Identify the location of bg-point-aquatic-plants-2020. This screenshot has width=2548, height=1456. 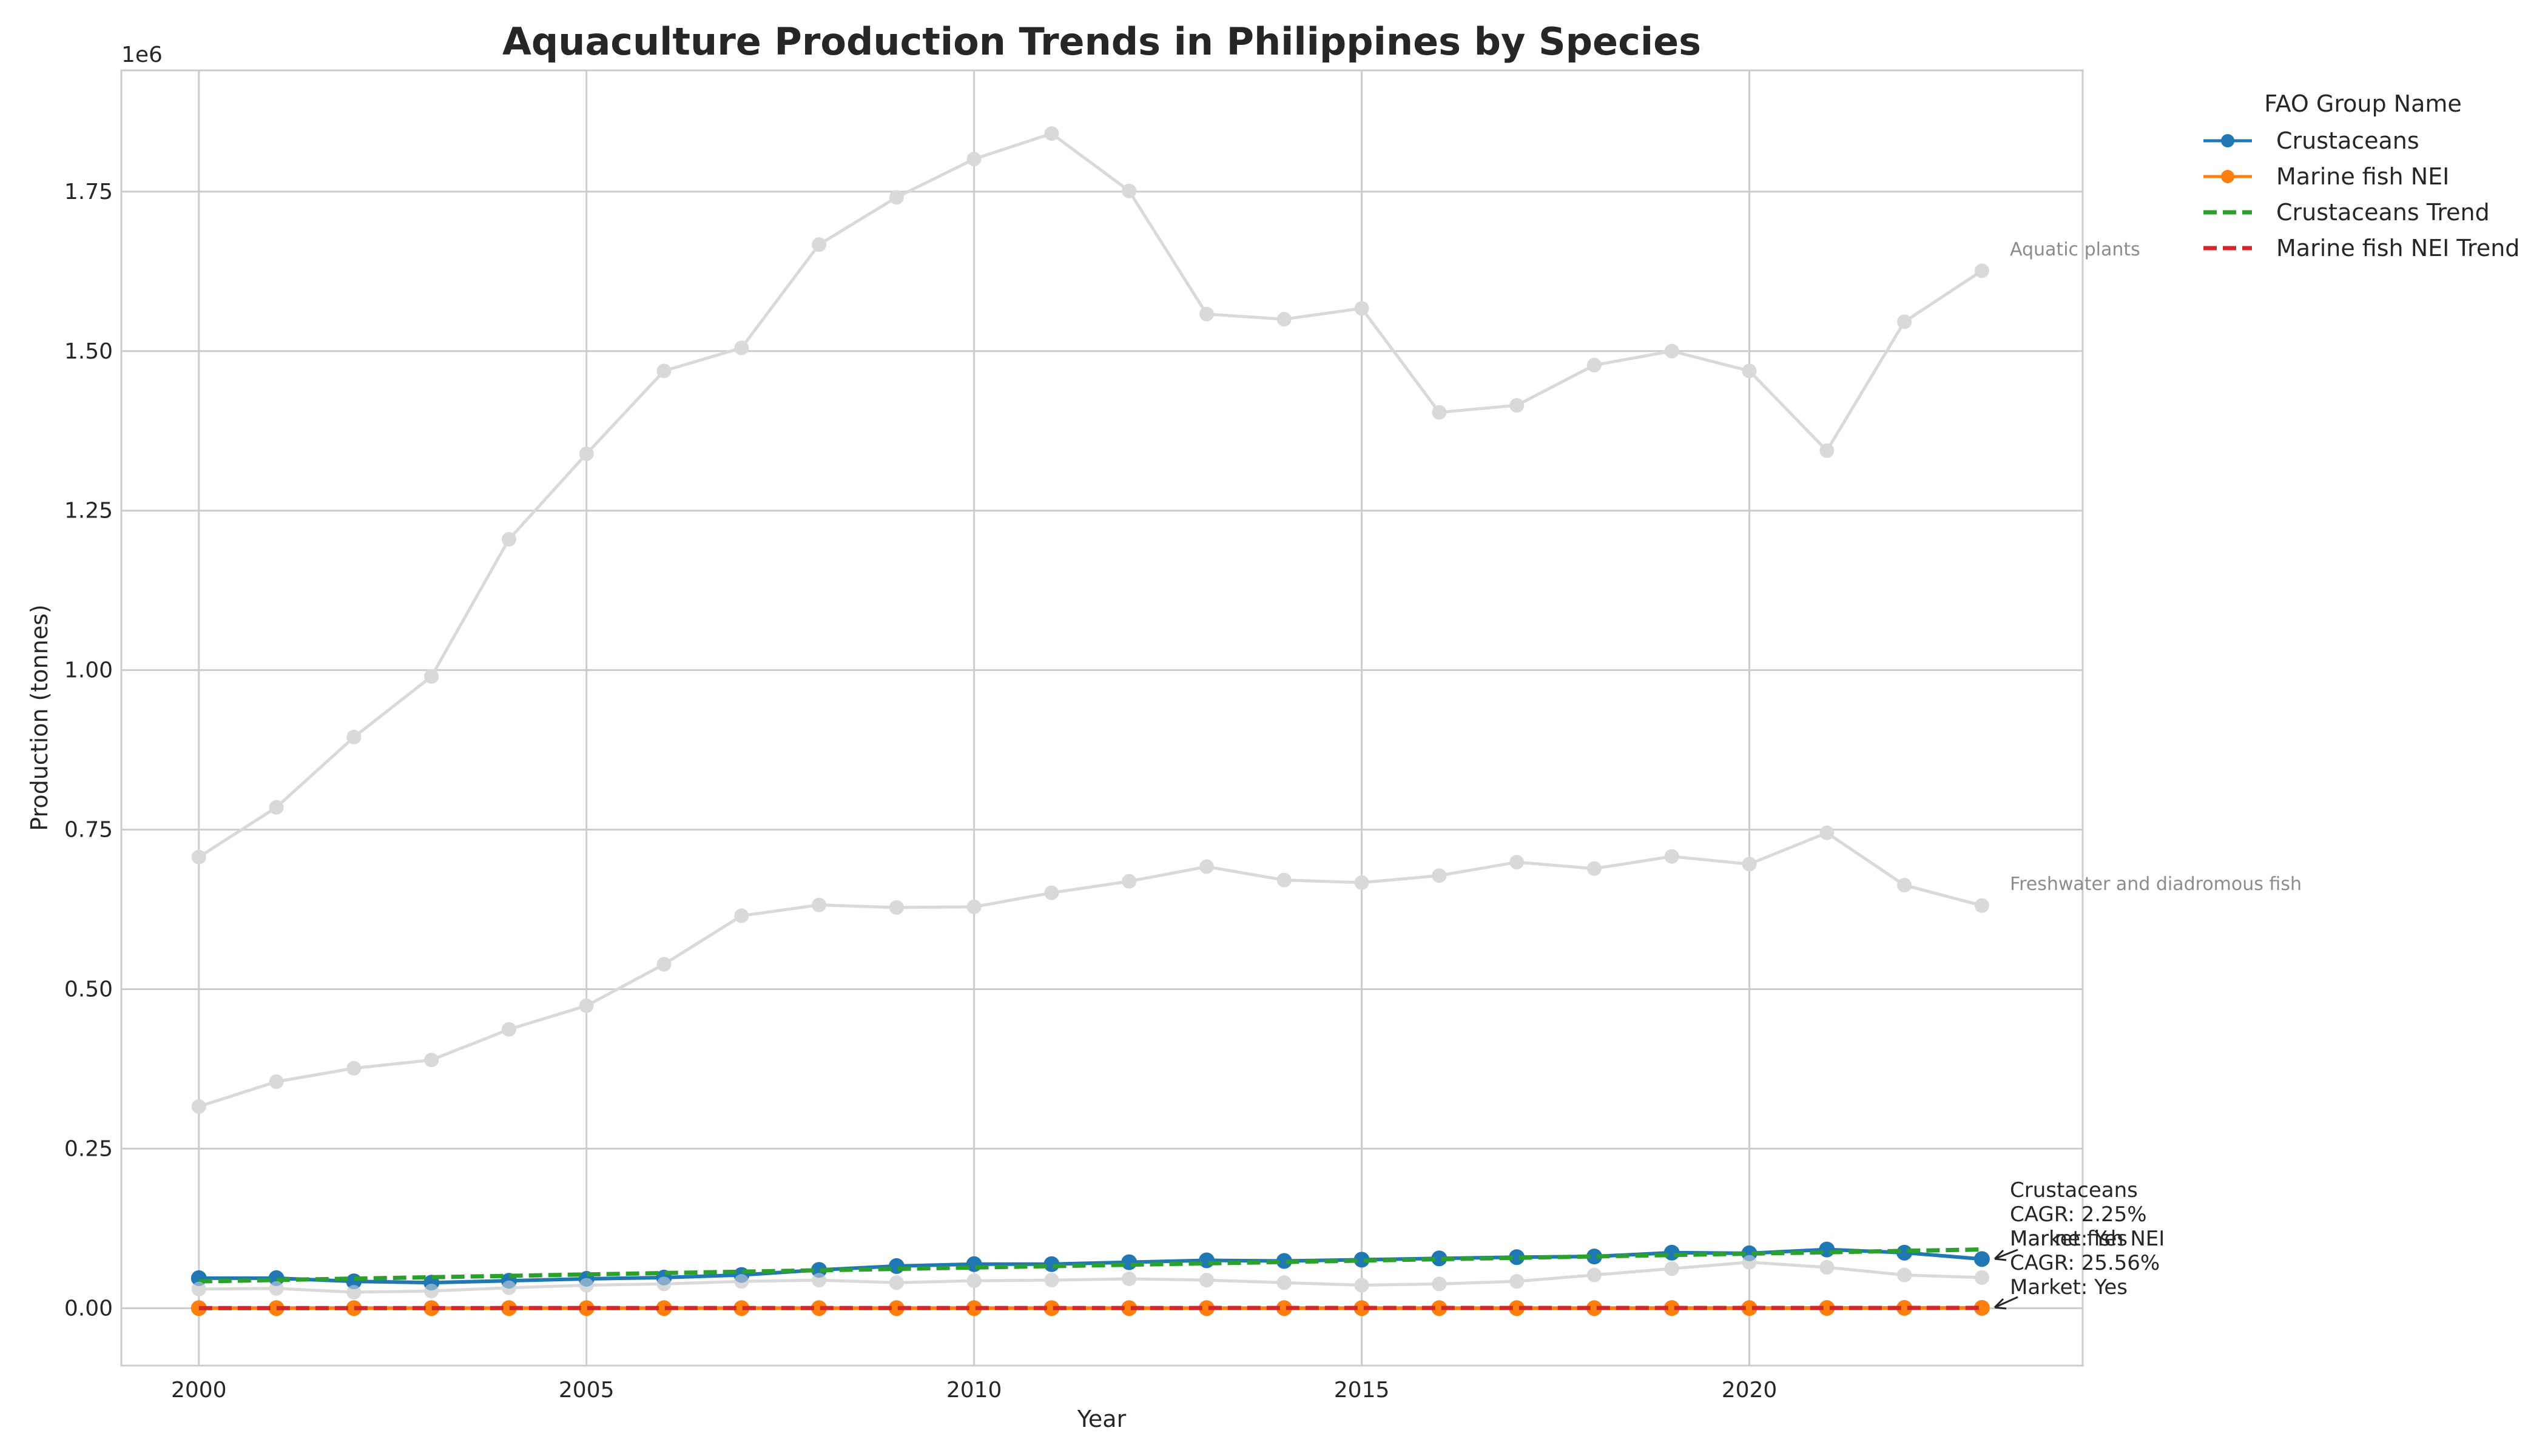
(1749, 371).